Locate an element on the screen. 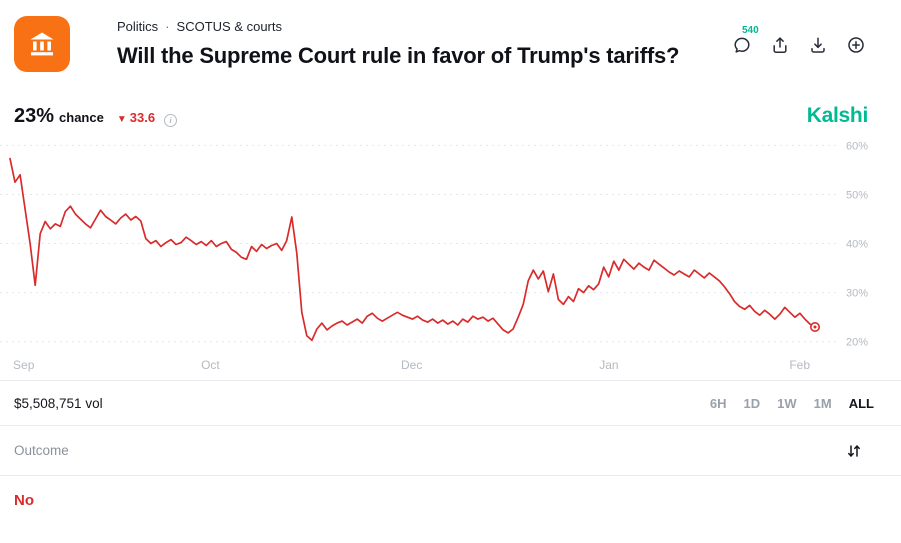 Image resolution: width=901 pixels, height=543 pixels. add-to-watchlist-button is located at coordinates (856, 45).